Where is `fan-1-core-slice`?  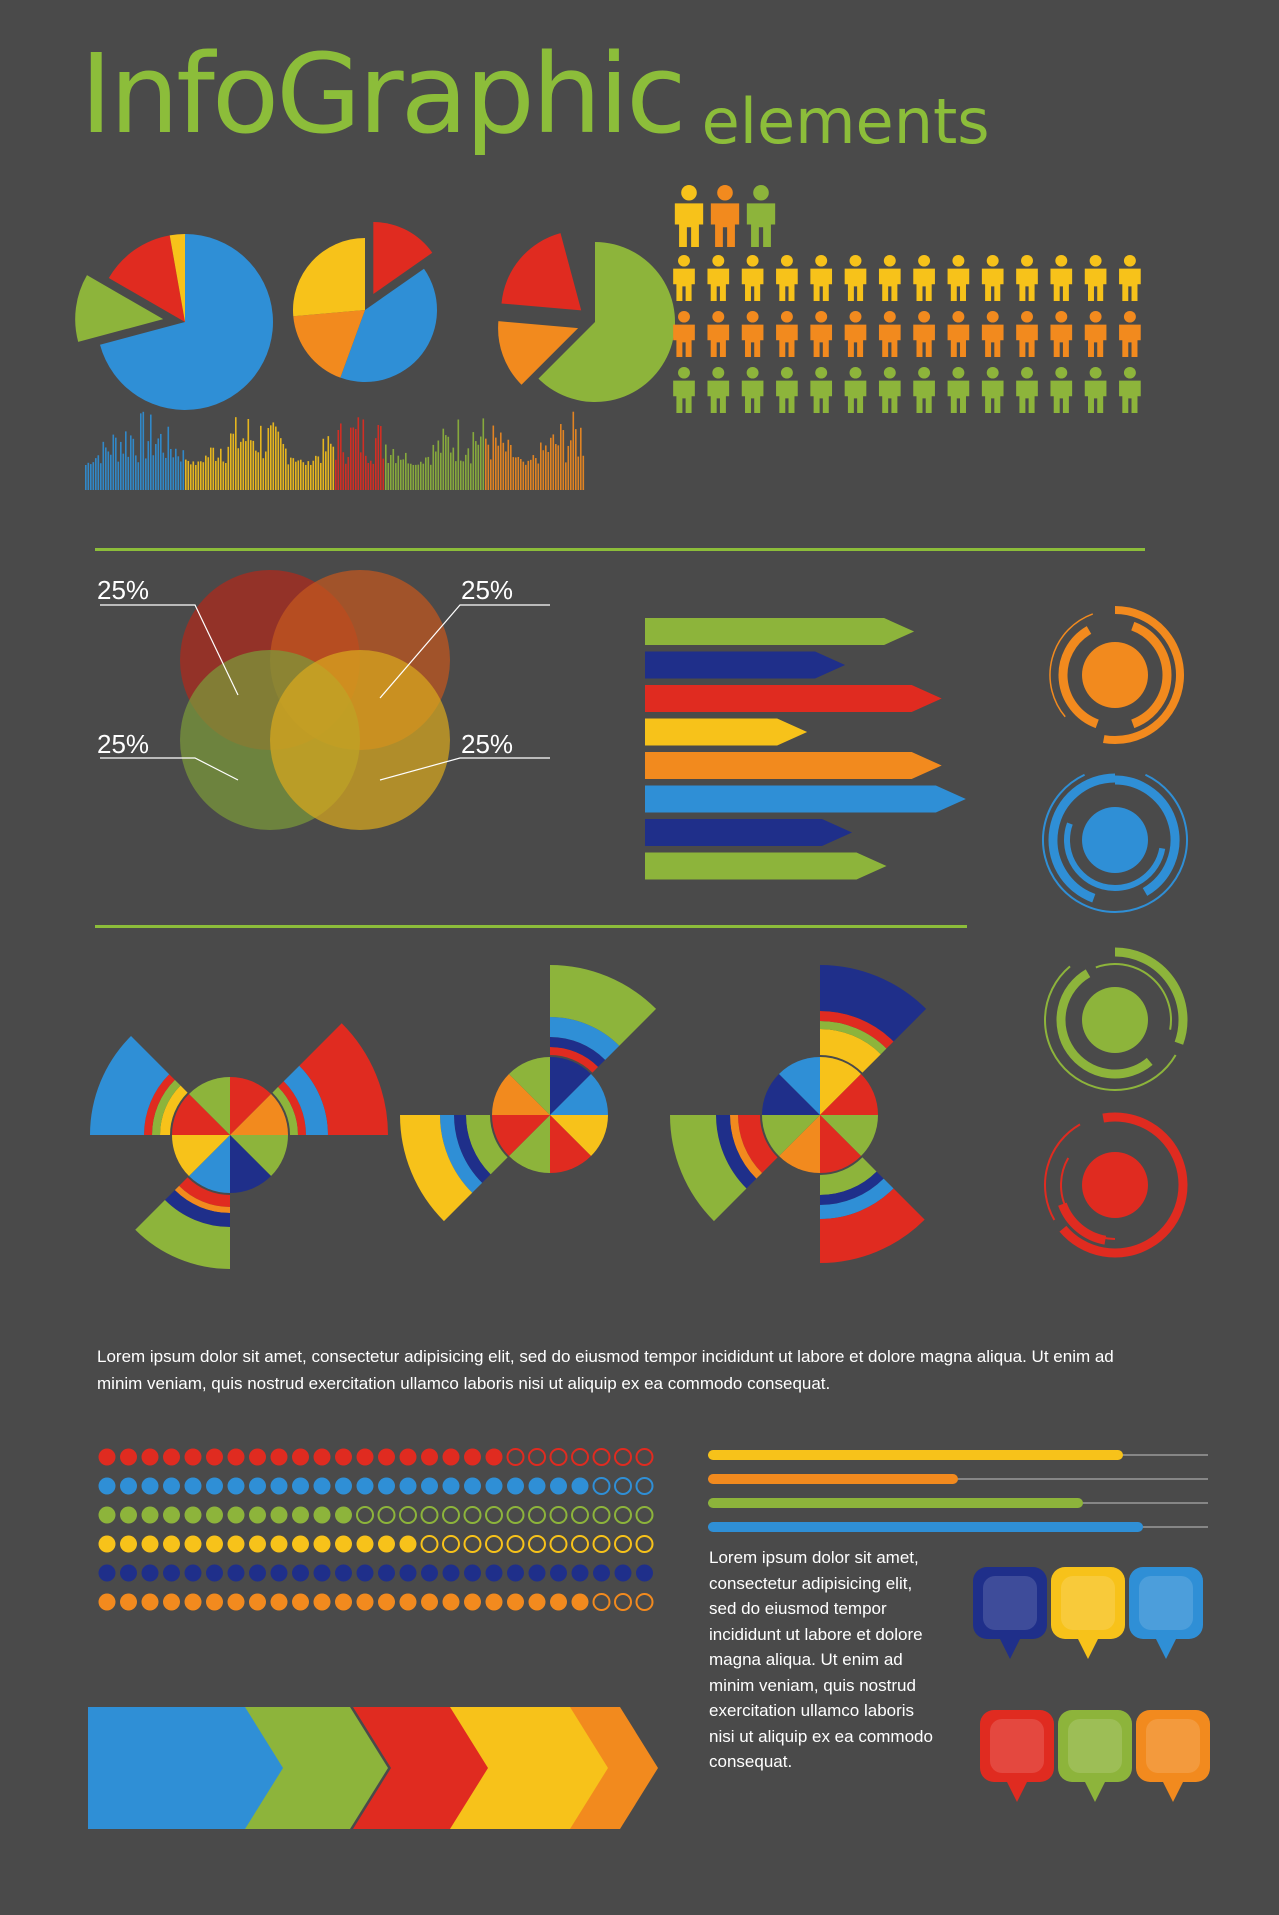
fan-1-core-slice is located at coordinates (209, 1106).